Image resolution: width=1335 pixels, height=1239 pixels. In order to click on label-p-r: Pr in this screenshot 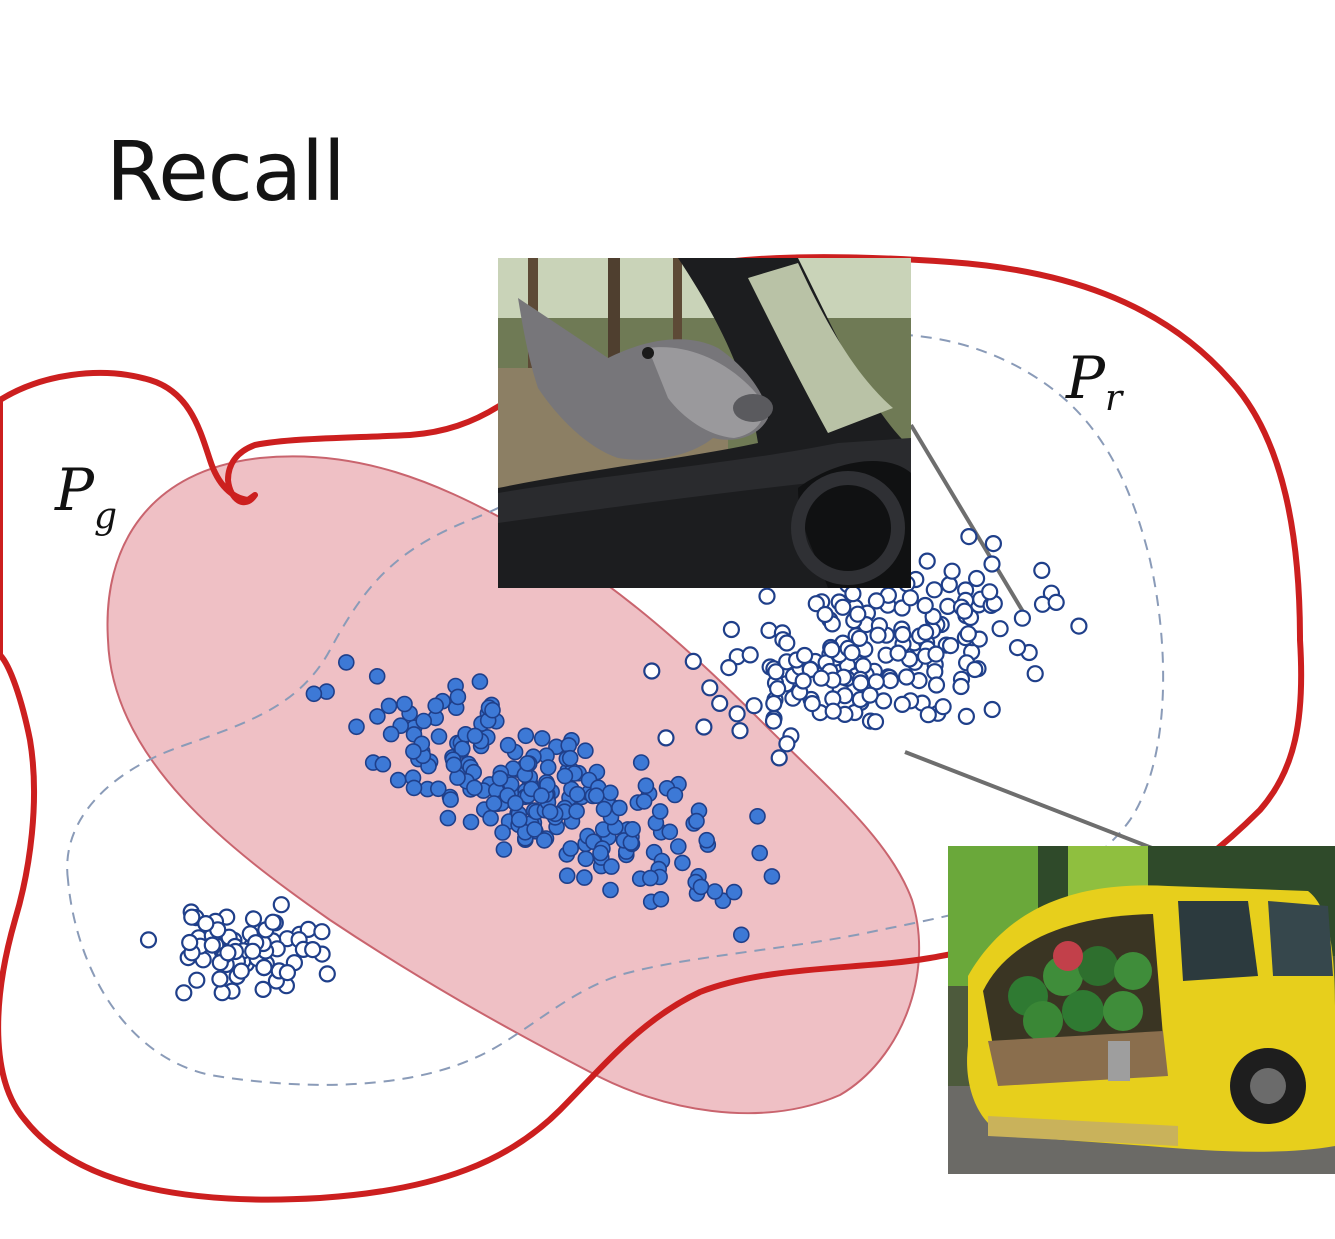, I will do `click(1094, 381)`.